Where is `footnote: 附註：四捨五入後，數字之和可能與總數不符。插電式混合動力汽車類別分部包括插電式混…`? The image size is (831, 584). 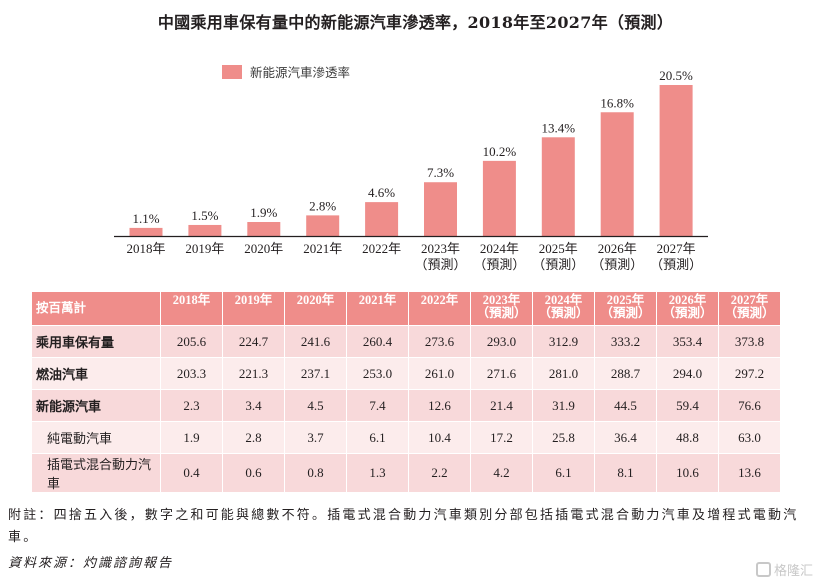
footnote: 附註：四捨五入後，數字之和可能與總數不符。插電式混合動力汽車類別分部包括插電式混… is located at coordinates (403, 526).